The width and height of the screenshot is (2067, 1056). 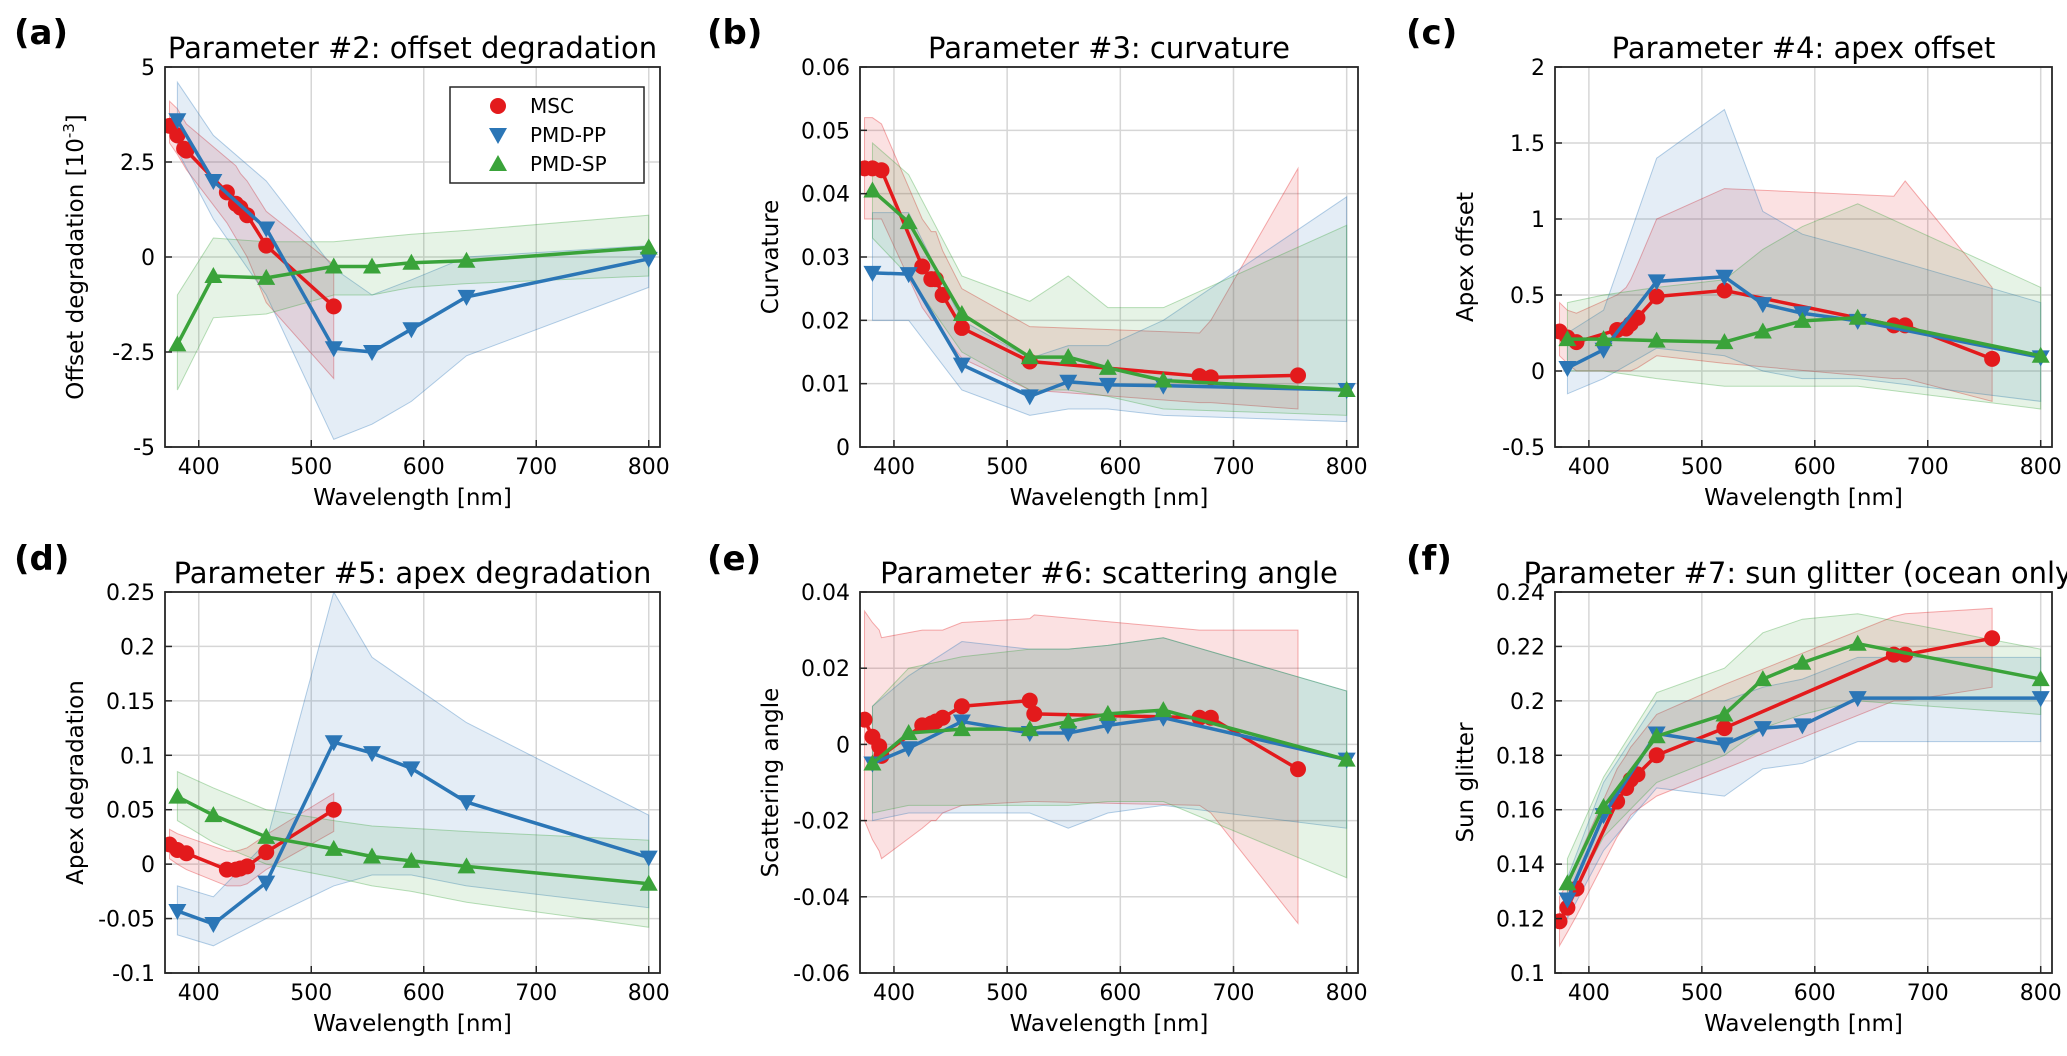 I want to click on y-tick-label: -0.06, so click(x=821, y=974).